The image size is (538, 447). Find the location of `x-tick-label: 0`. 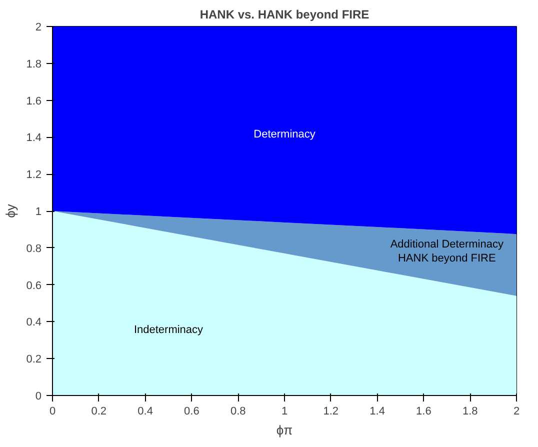

x-tick-label: 0 is located at coordinates (52, 412).